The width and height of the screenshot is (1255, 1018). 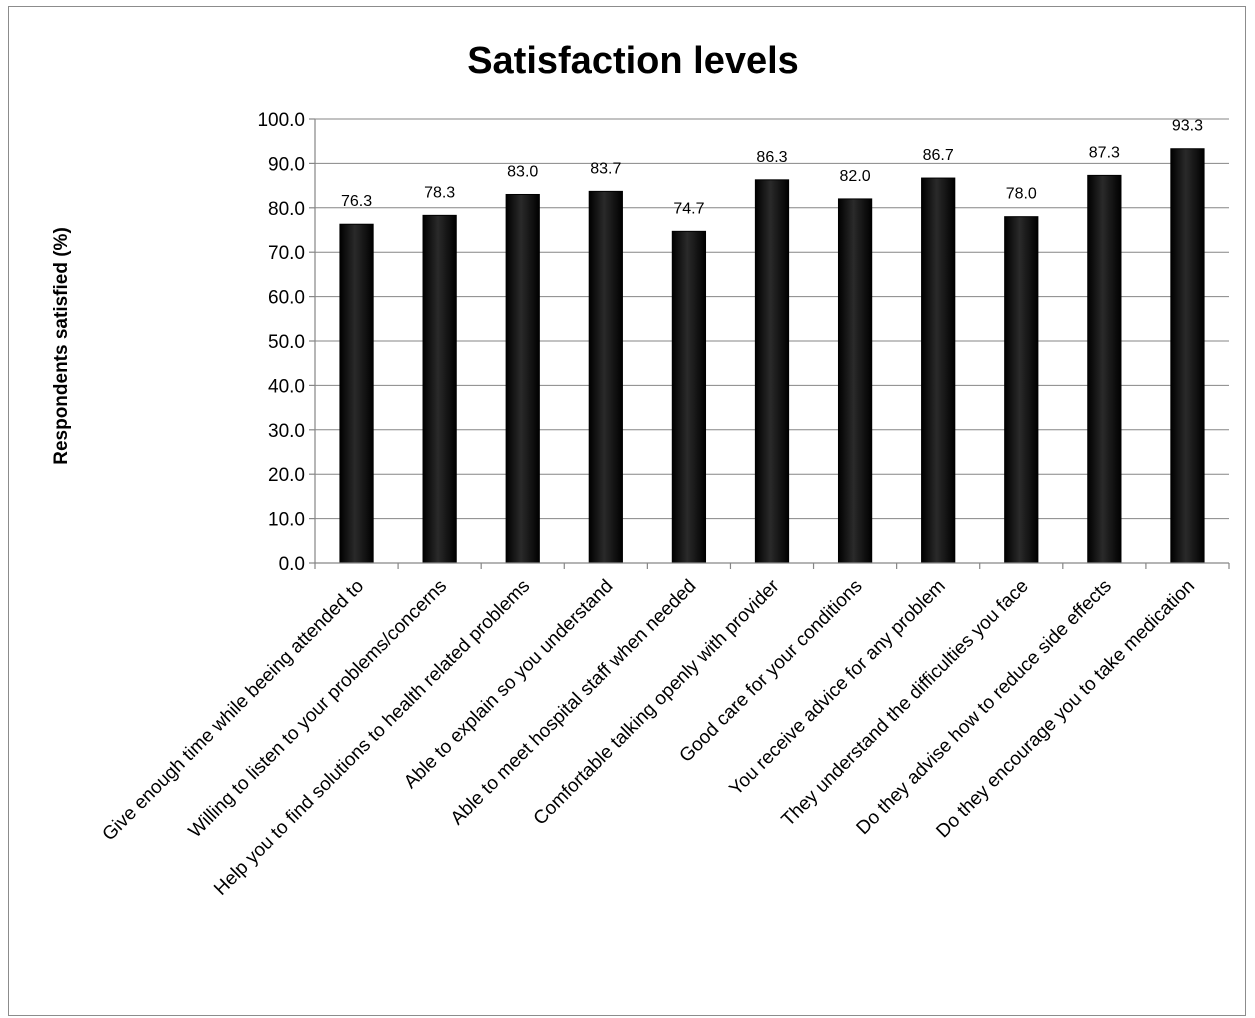 I want to click on y-tick-label: 40.0, so click(x=286, y=386).